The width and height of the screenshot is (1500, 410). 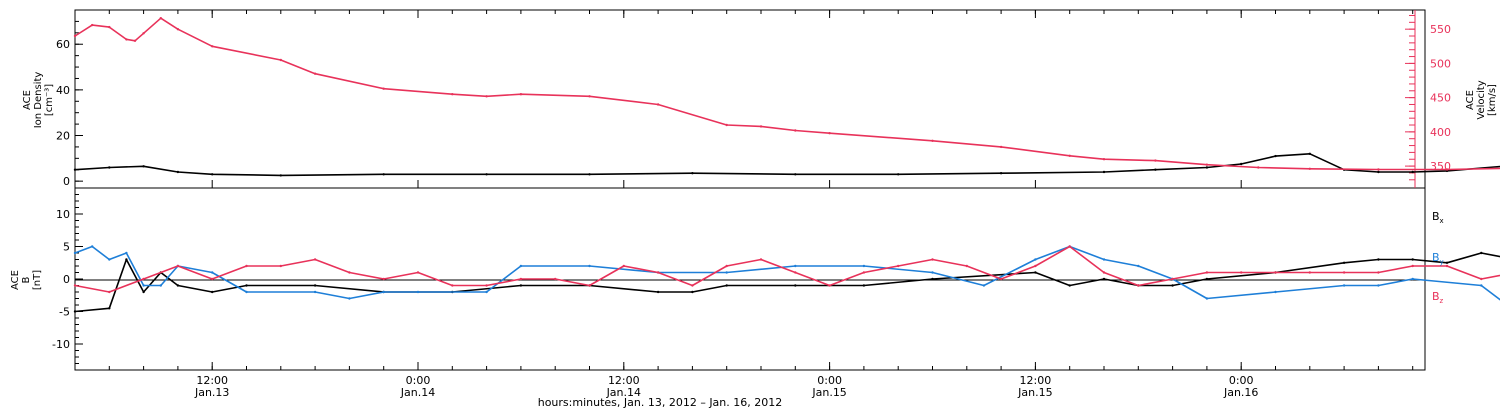 I want to click on b-tick-label: 0, so click(x=66, y=279).